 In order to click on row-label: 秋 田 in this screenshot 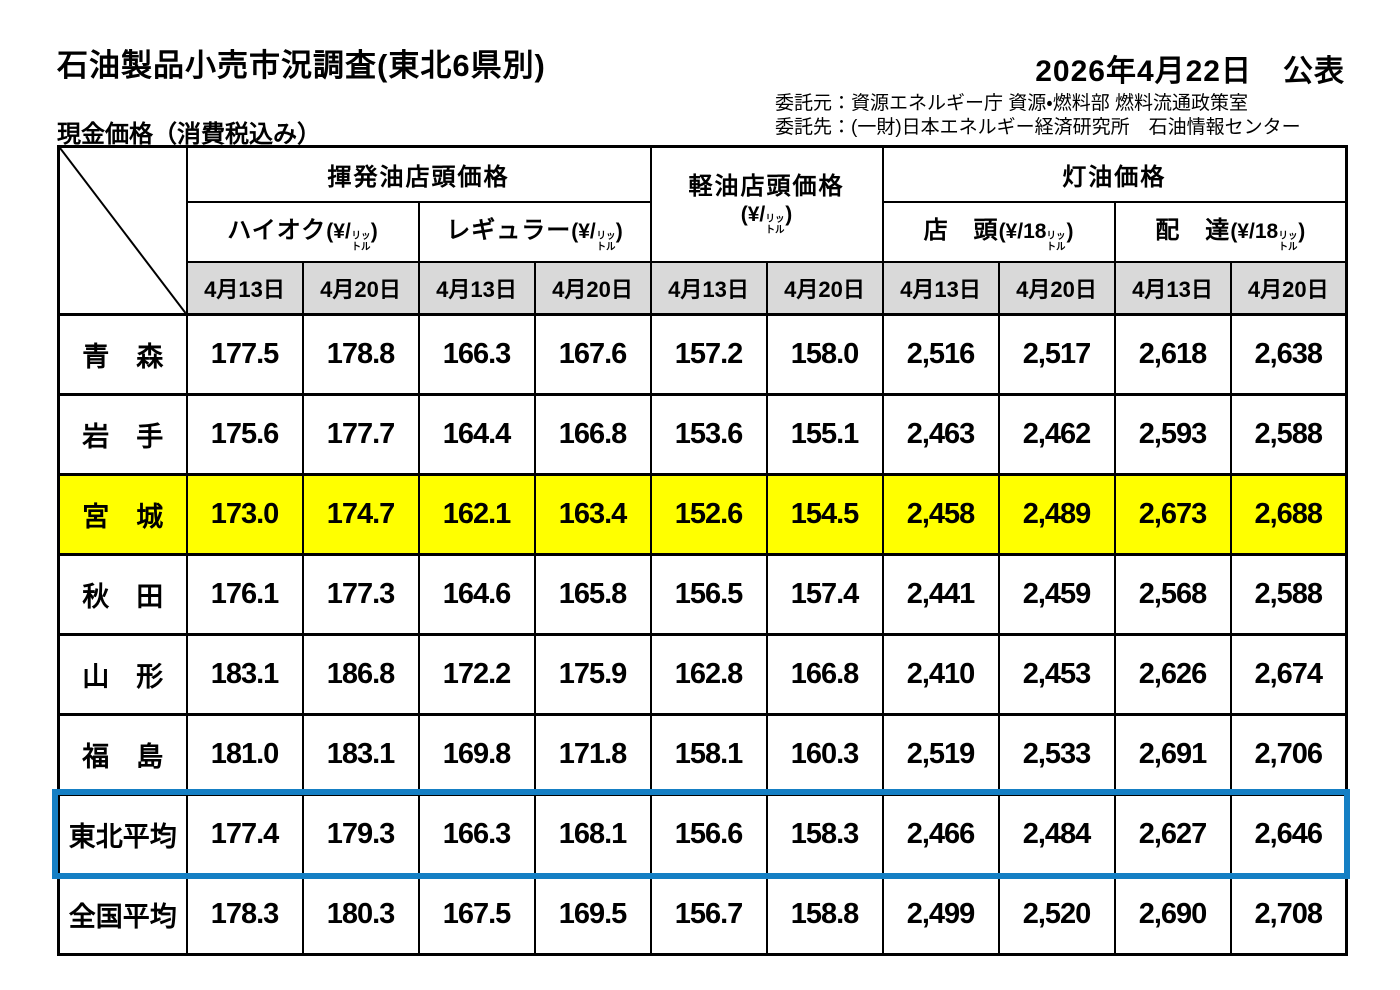, I will do `click(122, 594)`.